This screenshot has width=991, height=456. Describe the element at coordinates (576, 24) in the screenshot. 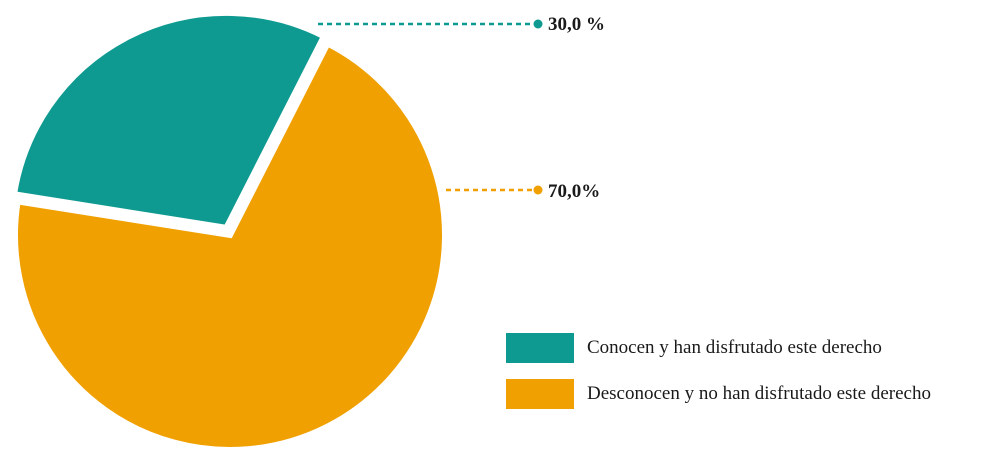

I see `data-label-conocen: 30,0 %` at that location.